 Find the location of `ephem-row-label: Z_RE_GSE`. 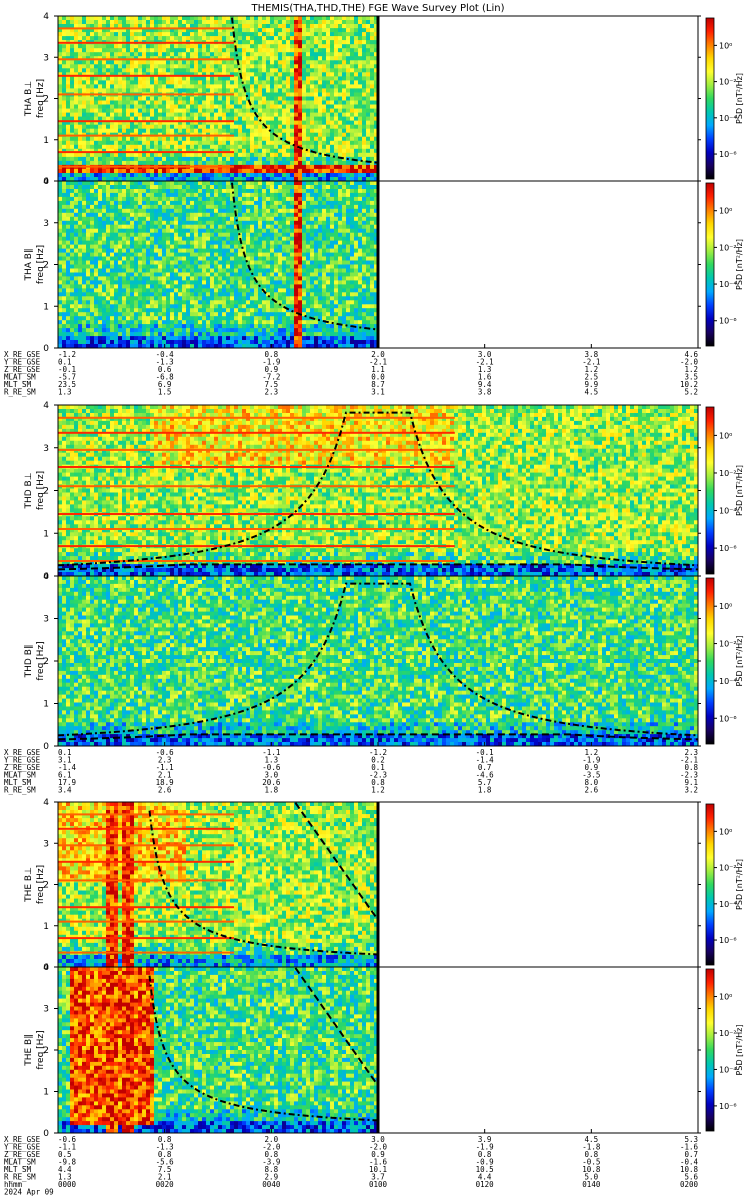

ephem-row-label: Z_RE_GSE is located at coordinates (22, 1154).